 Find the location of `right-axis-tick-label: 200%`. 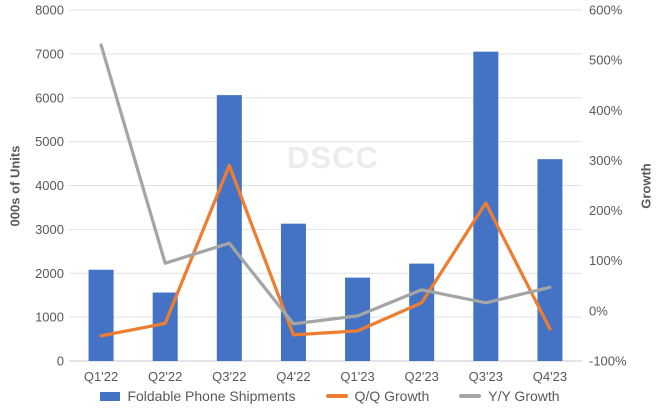

right-axis-tick-label: 200% is located at coordinates (606, 210).